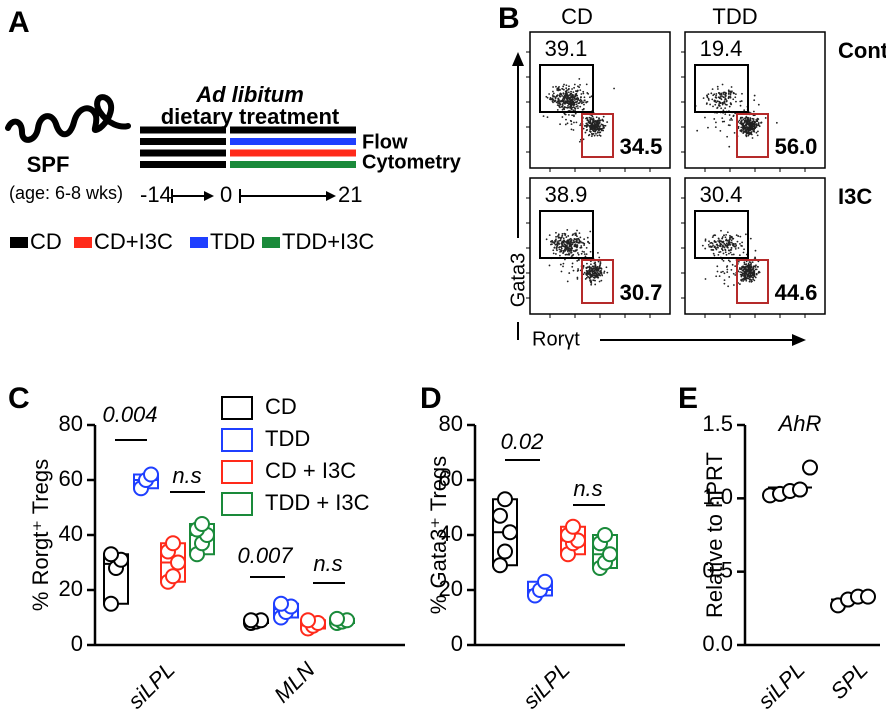 This screenshot has width=886, height=715. What do you see at coordinates (40, 535) in the screenshot?
I see `y-axis-label: % Rorgt⁺ Tregs` at bounding box center [40, 535].